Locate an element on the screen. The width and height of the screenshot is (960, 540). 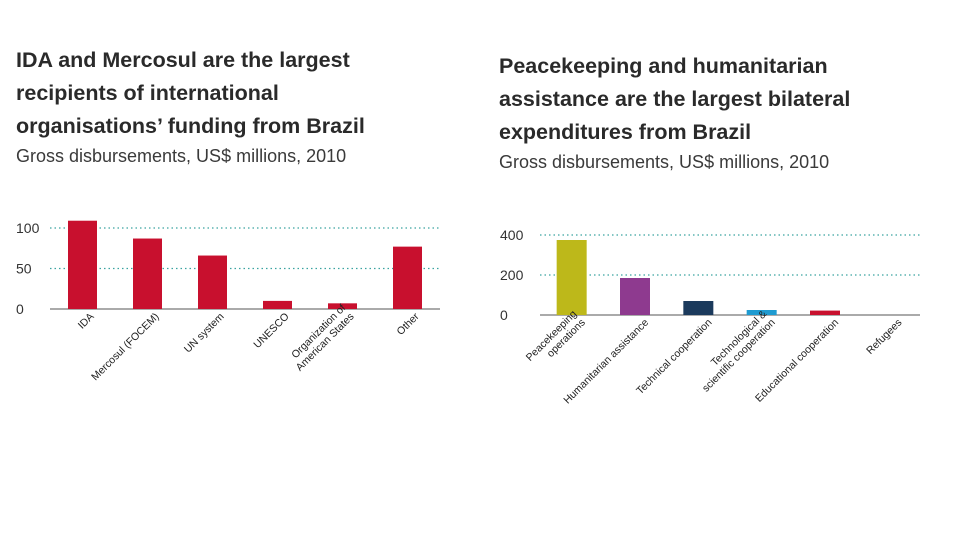
right-chart-y-tick-label: 0 is located at coordinates (504, 315).